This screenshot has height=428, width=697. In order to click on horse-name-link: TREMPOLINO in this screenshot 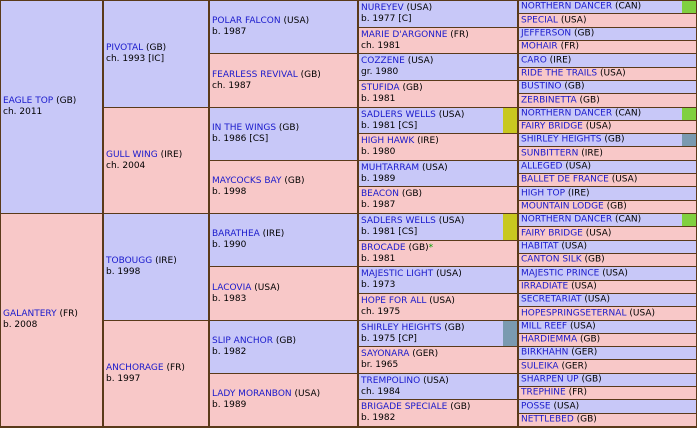, I will do `click(391, 380)`.